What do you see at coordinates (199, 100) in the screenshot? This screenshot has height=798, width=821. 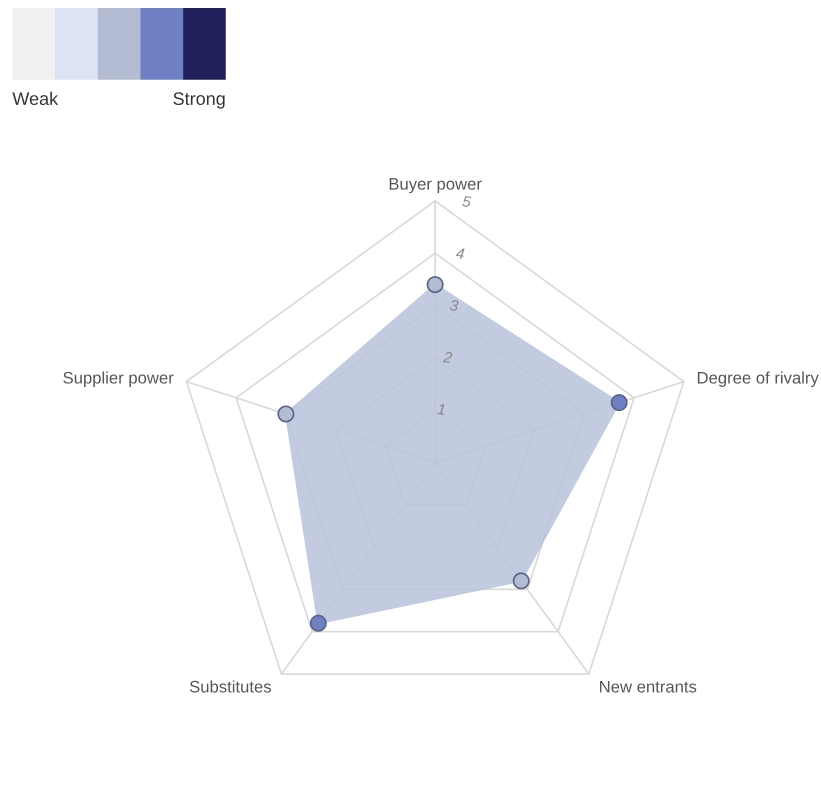 I see `text: Strong` at bounding box center [199, 100].